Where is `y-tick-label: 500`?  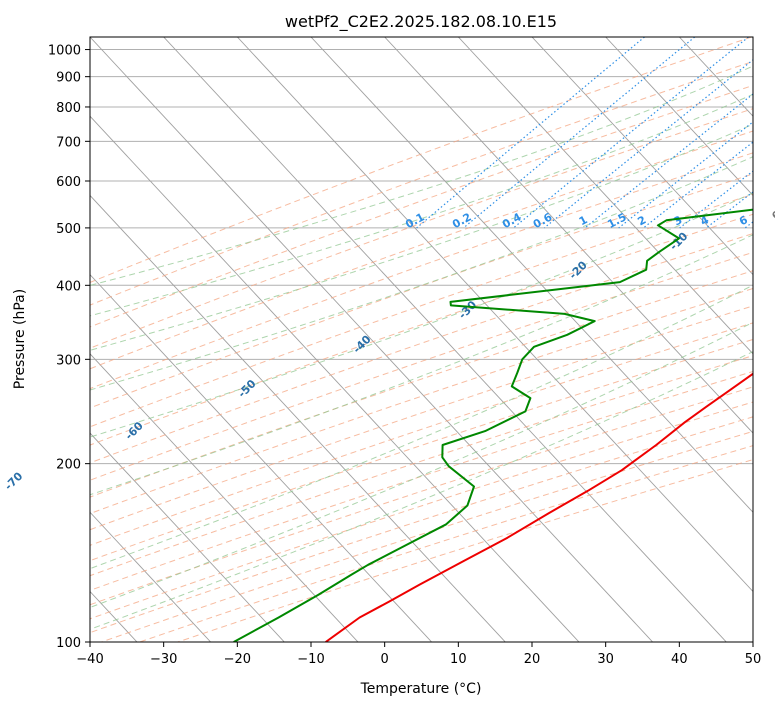 y-tick-label: 500 is located at coordinates (68, 229).